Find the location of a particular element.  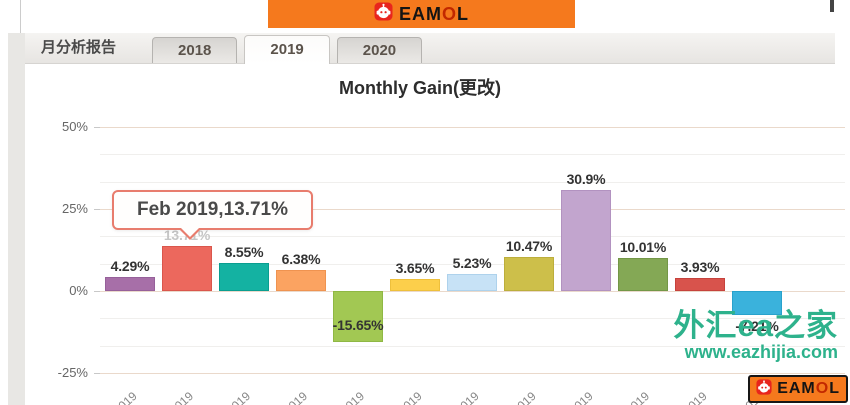

report-title: 月分析报告 is located at coordinates (79, 47).